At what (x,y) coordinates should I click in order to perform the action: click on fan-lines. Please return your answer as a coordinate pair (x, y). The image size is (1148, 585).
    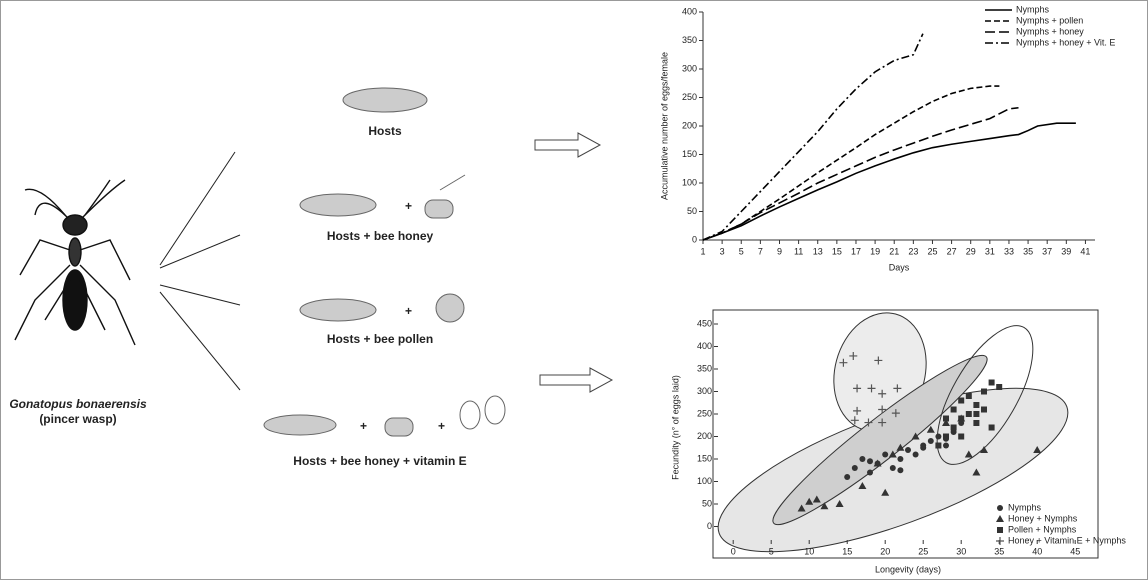
    Looking at the image, I should click on (200, 271).